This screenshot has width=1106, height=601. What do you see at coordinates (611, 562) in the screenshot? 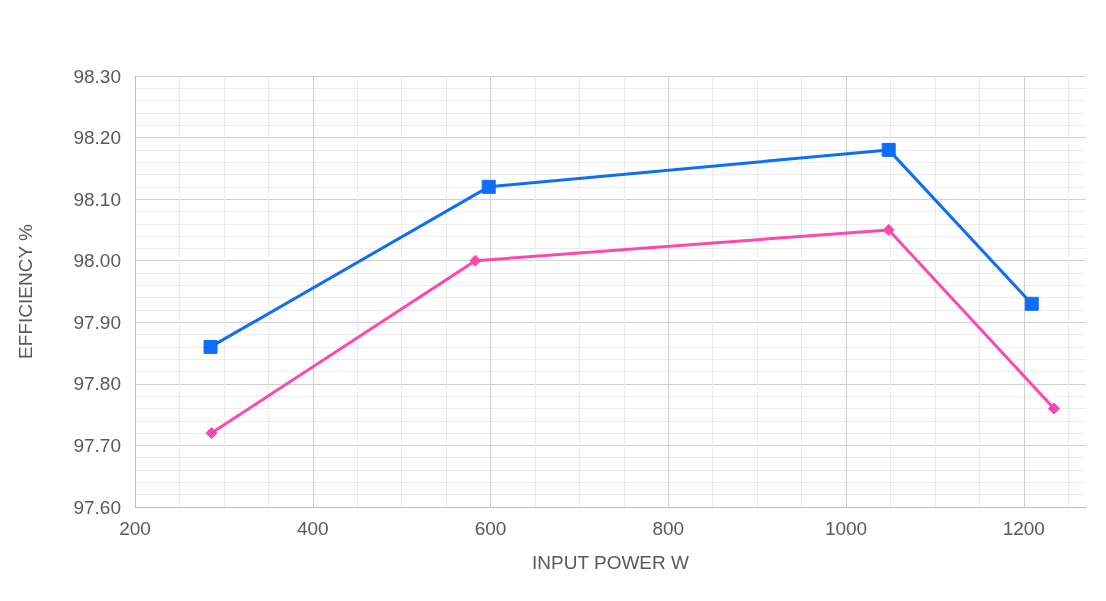
I see `x-axis-title: INPUT POWER W` at bounding box center [611, 562].